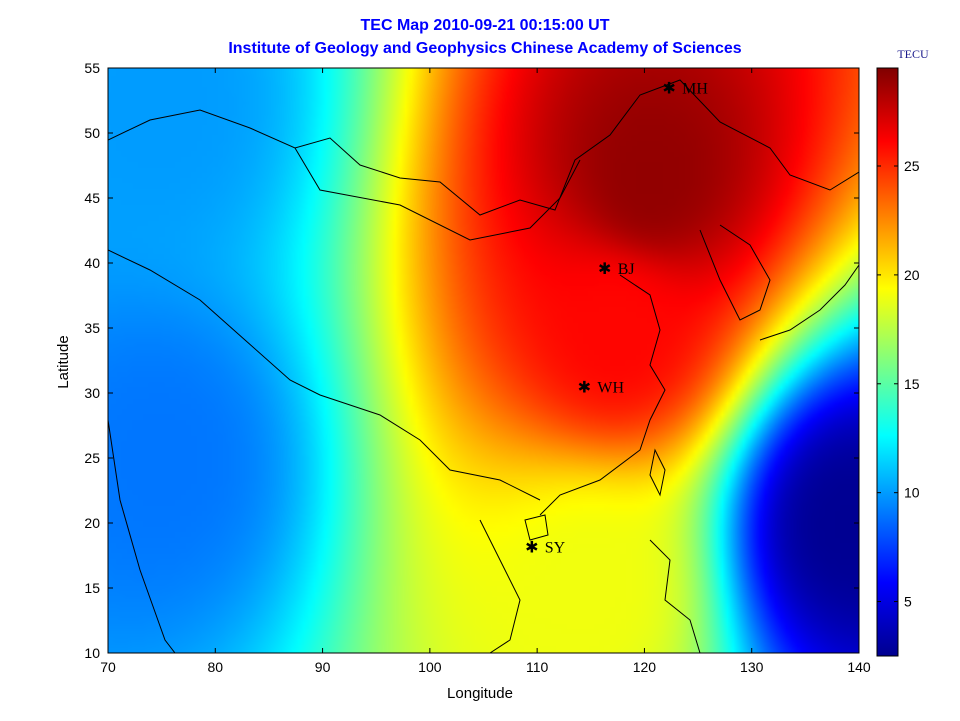 The height and width of the screenshot is (721, 960). Describe the element at coordinates (92, 328) in the screenshot. I see `y-tick-label: 35` at that location.